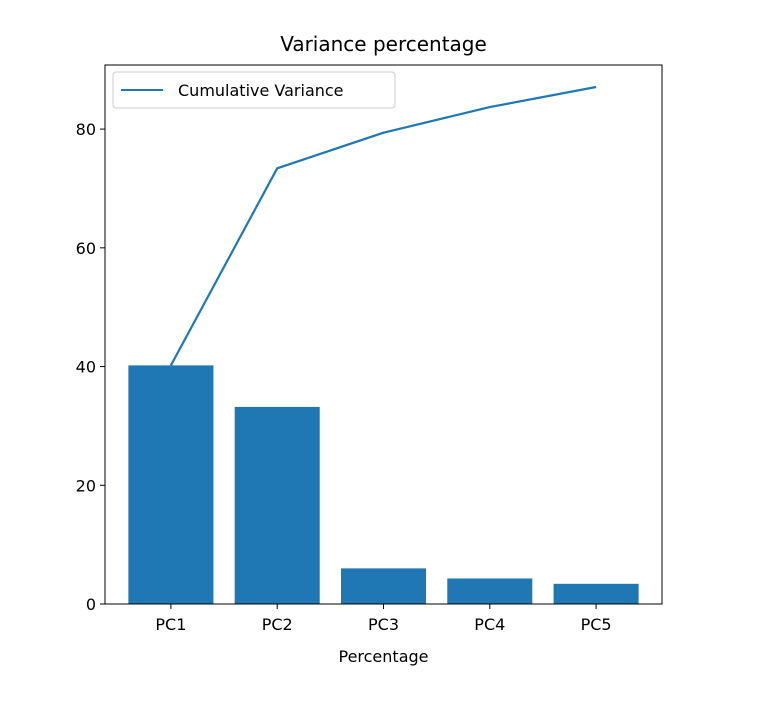 The width and height of the screenshot is (772, 717). Describe the element at coordinates (489, 624) in the screenshot. I see `x-tick-label: PC4` at that location.